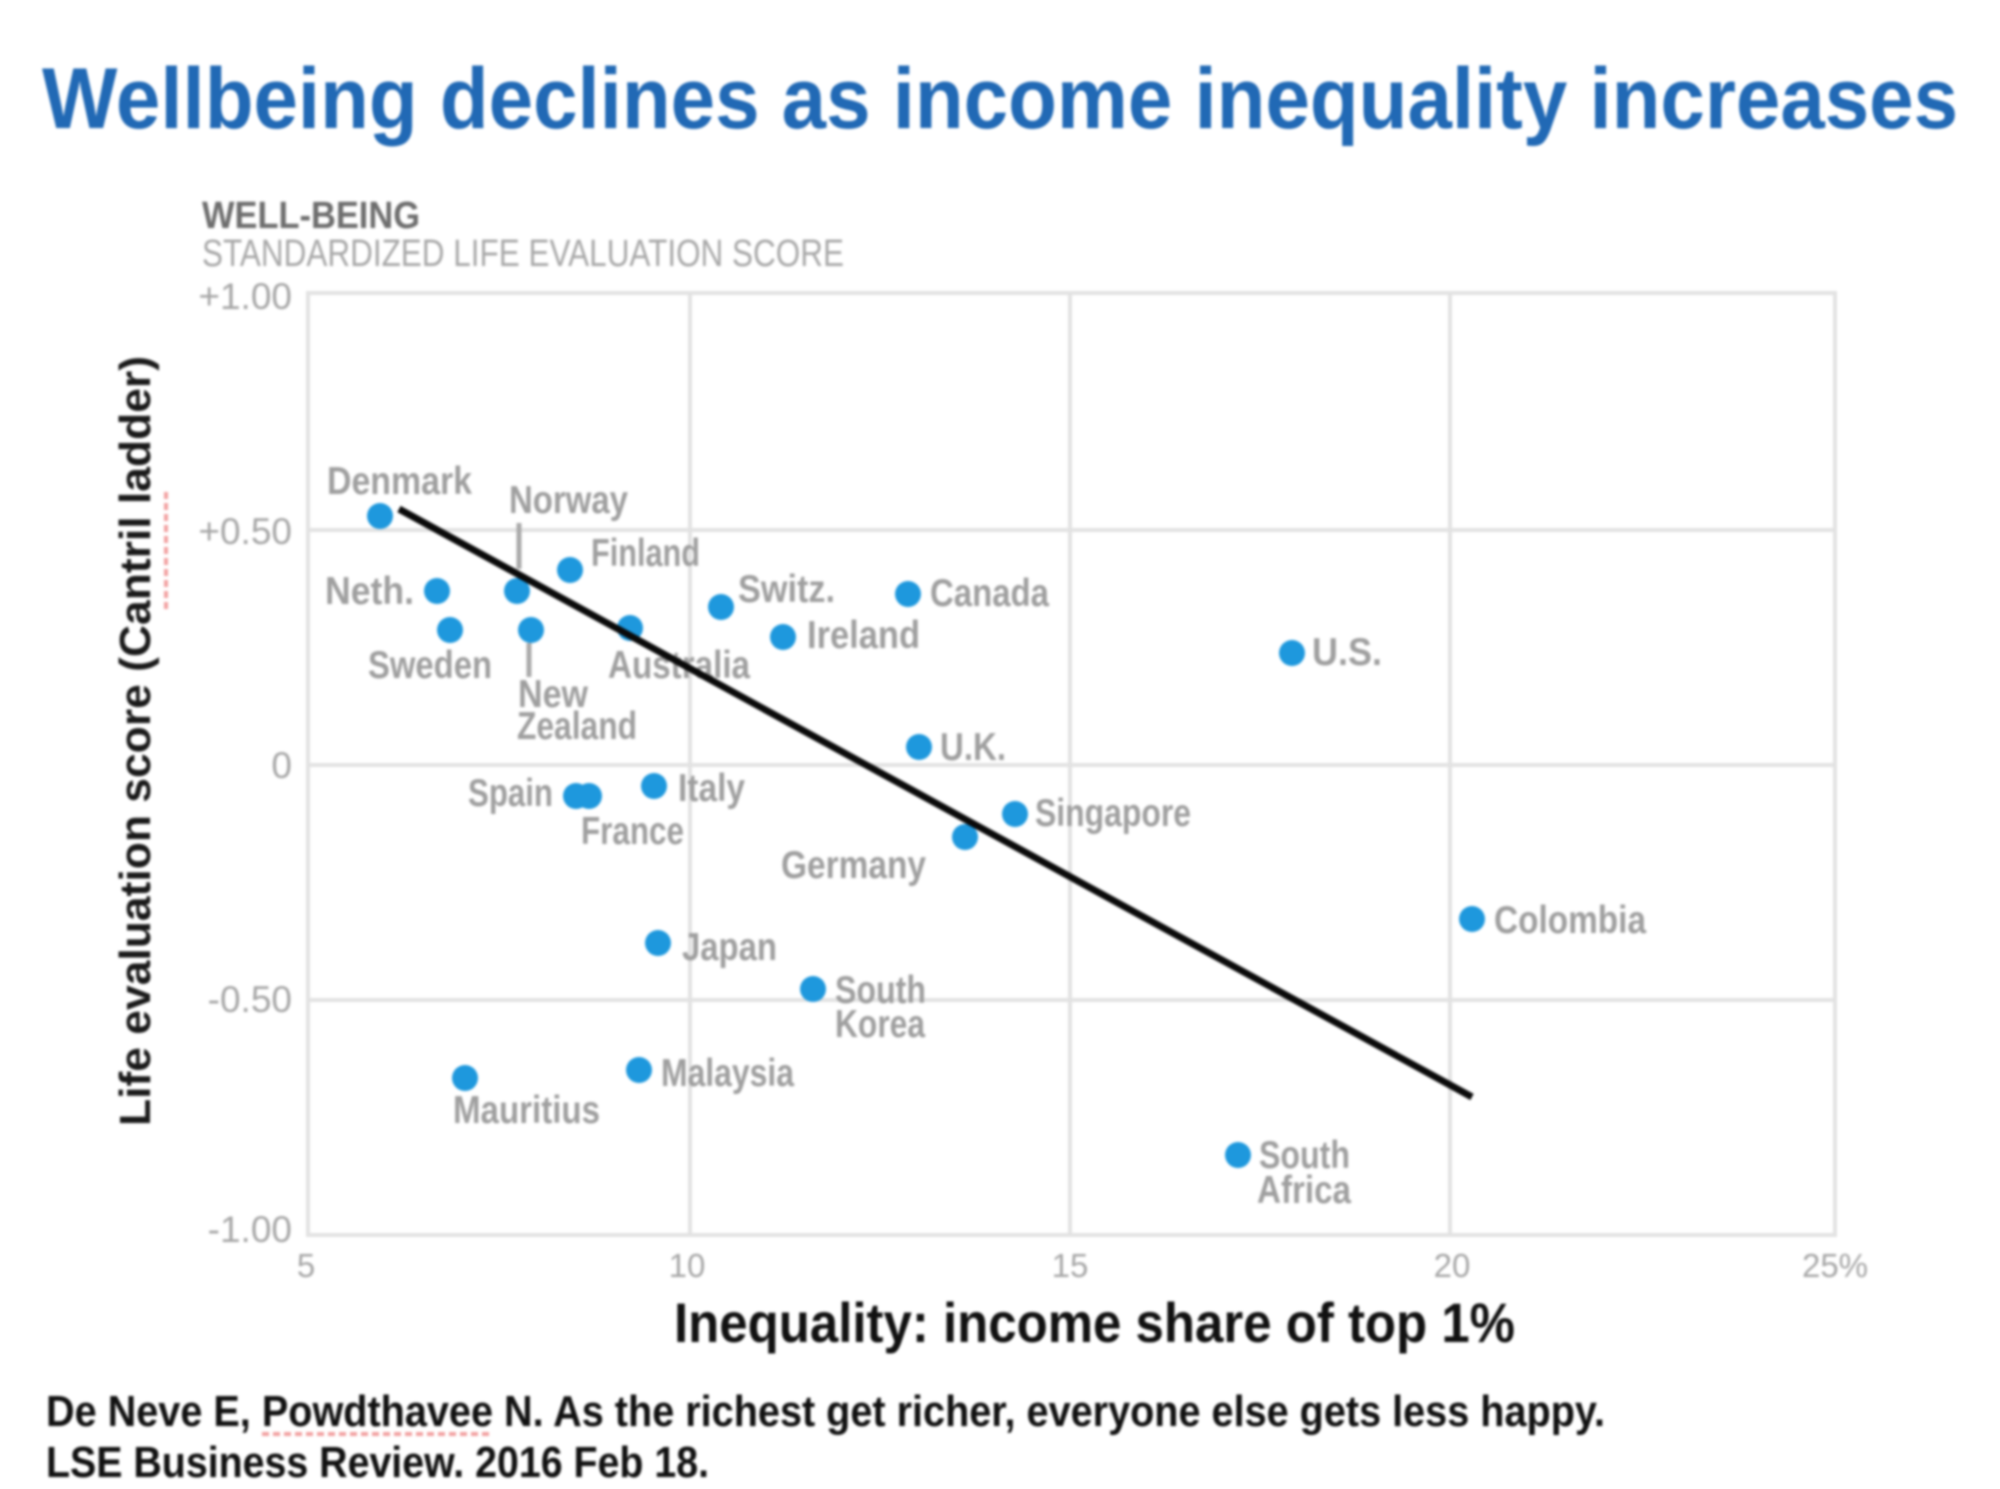 Image resolution: width=2000 pixels, height=1489 pixels. I want to click on svg-text: Norway, so click(568, 500).